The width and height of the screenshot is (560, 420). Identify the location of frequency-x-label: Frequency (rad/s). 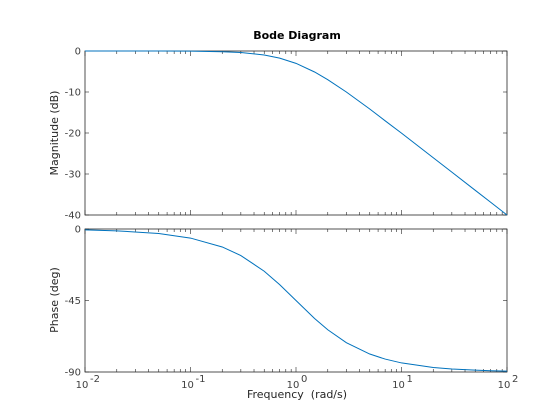
(297, 394).